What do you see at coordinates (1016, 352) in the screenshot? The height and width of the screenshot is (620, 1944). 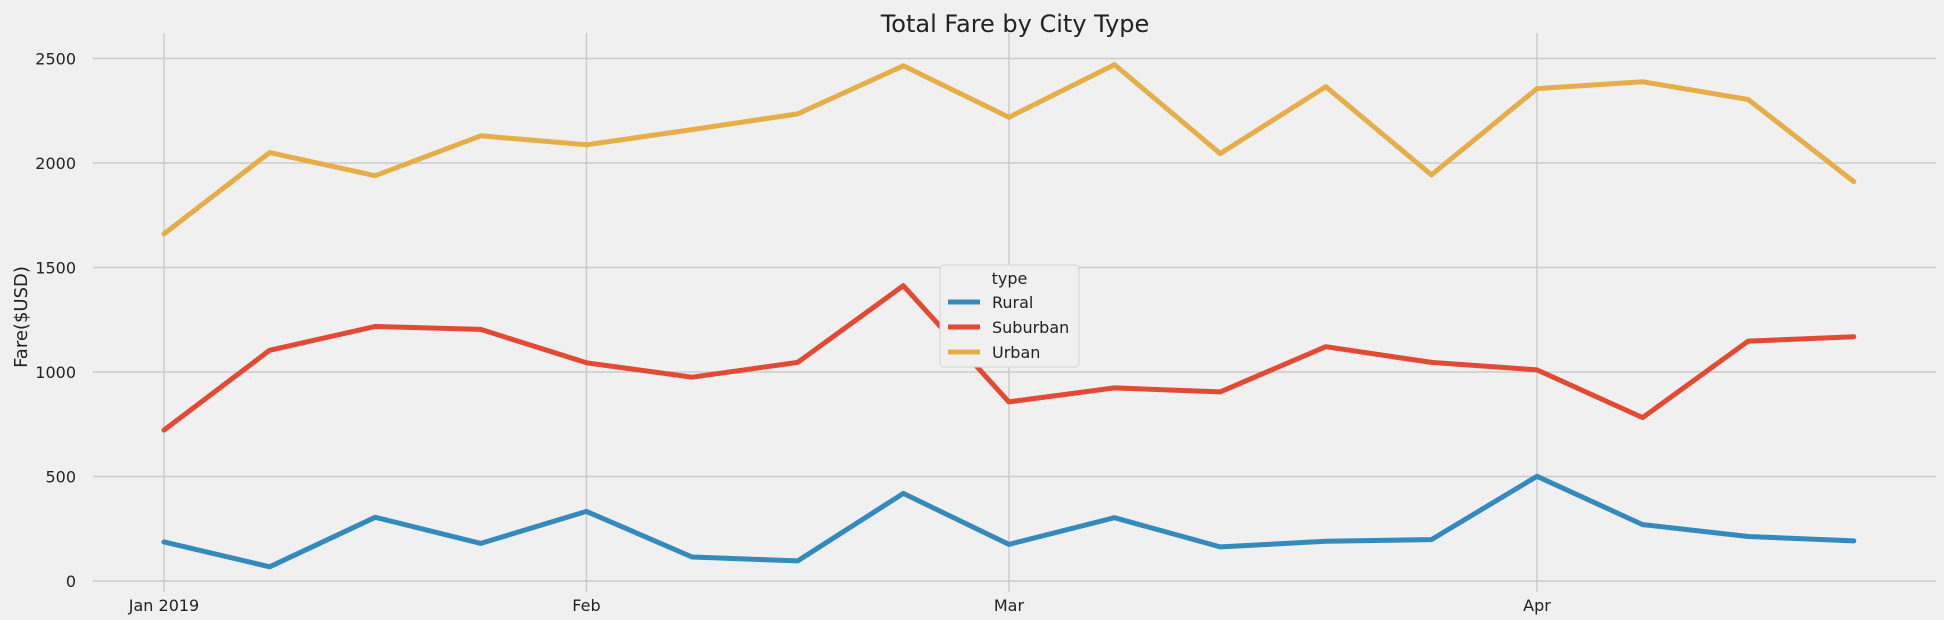 I see `legend-label-urban: Urban` at bounding box center [1016, 352].